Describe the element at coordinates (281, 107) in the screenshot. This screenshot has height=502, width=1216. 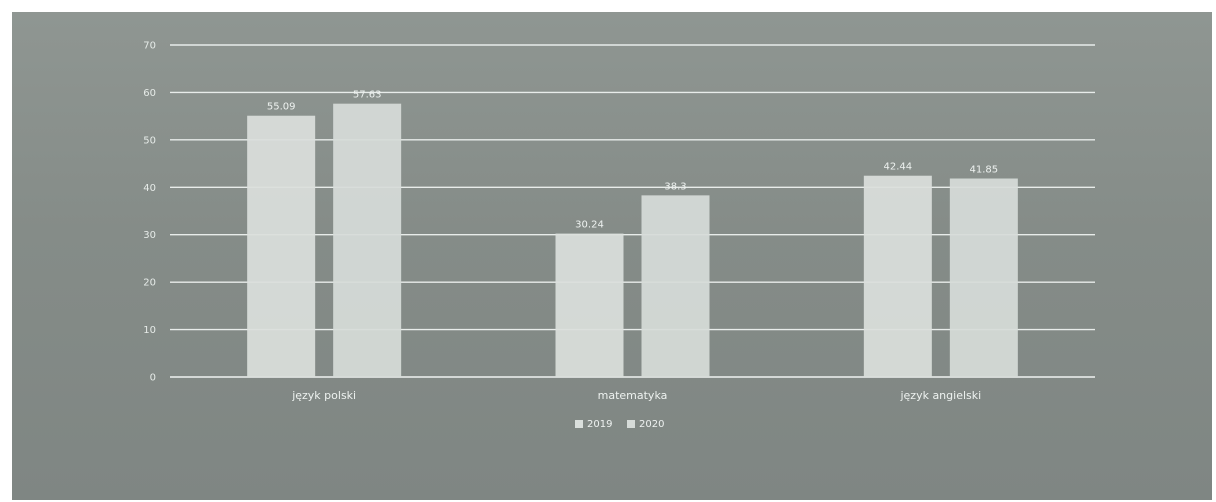
I see `data-label-2019-0: 55.09` at that location.